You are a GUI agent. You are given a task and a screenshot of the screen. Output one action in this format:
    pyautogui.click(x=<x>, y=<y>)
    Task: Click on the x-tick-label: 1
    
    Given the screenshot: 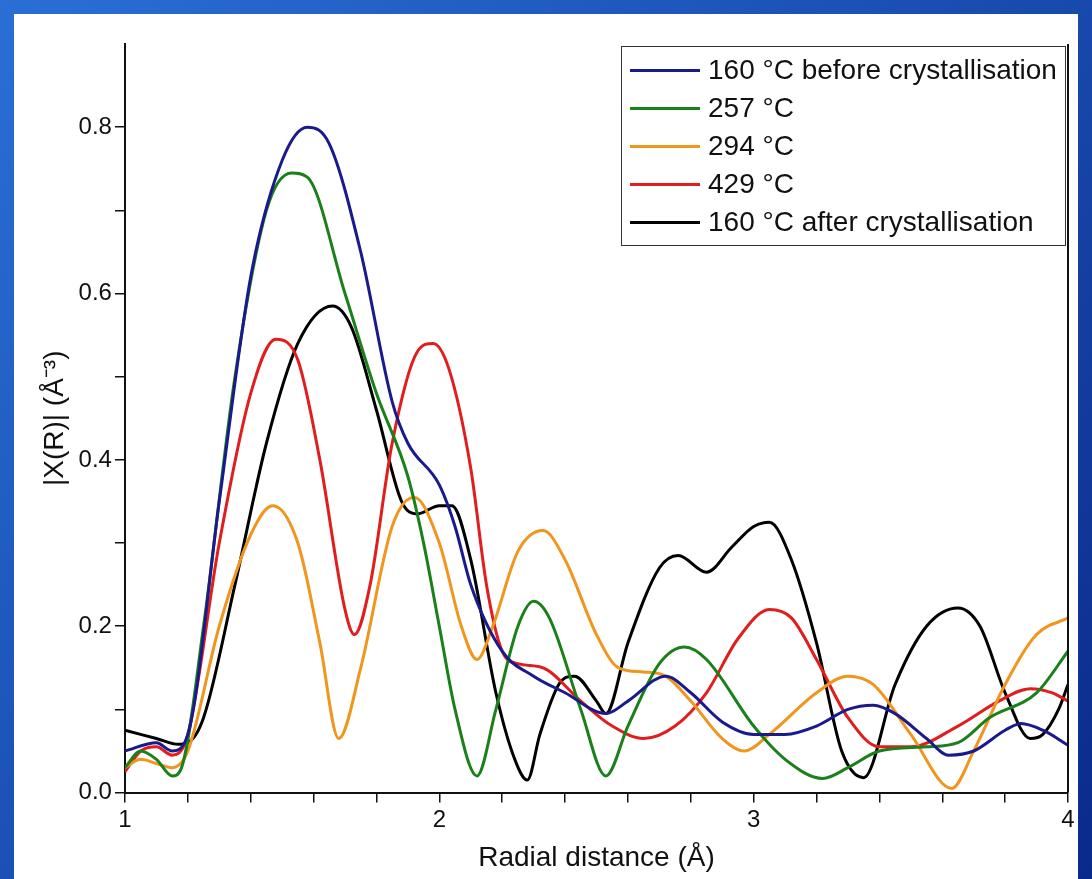 What is the action you would take?
    pyautogui.click(x=125, y=818)
    